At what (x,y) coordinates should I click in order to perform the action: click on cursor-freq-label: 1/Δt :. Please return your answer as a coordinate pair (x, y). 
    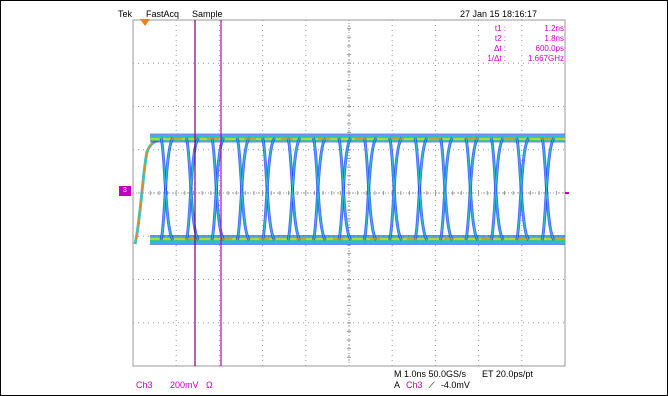
    Looking at the image, I should click on (496, 58).